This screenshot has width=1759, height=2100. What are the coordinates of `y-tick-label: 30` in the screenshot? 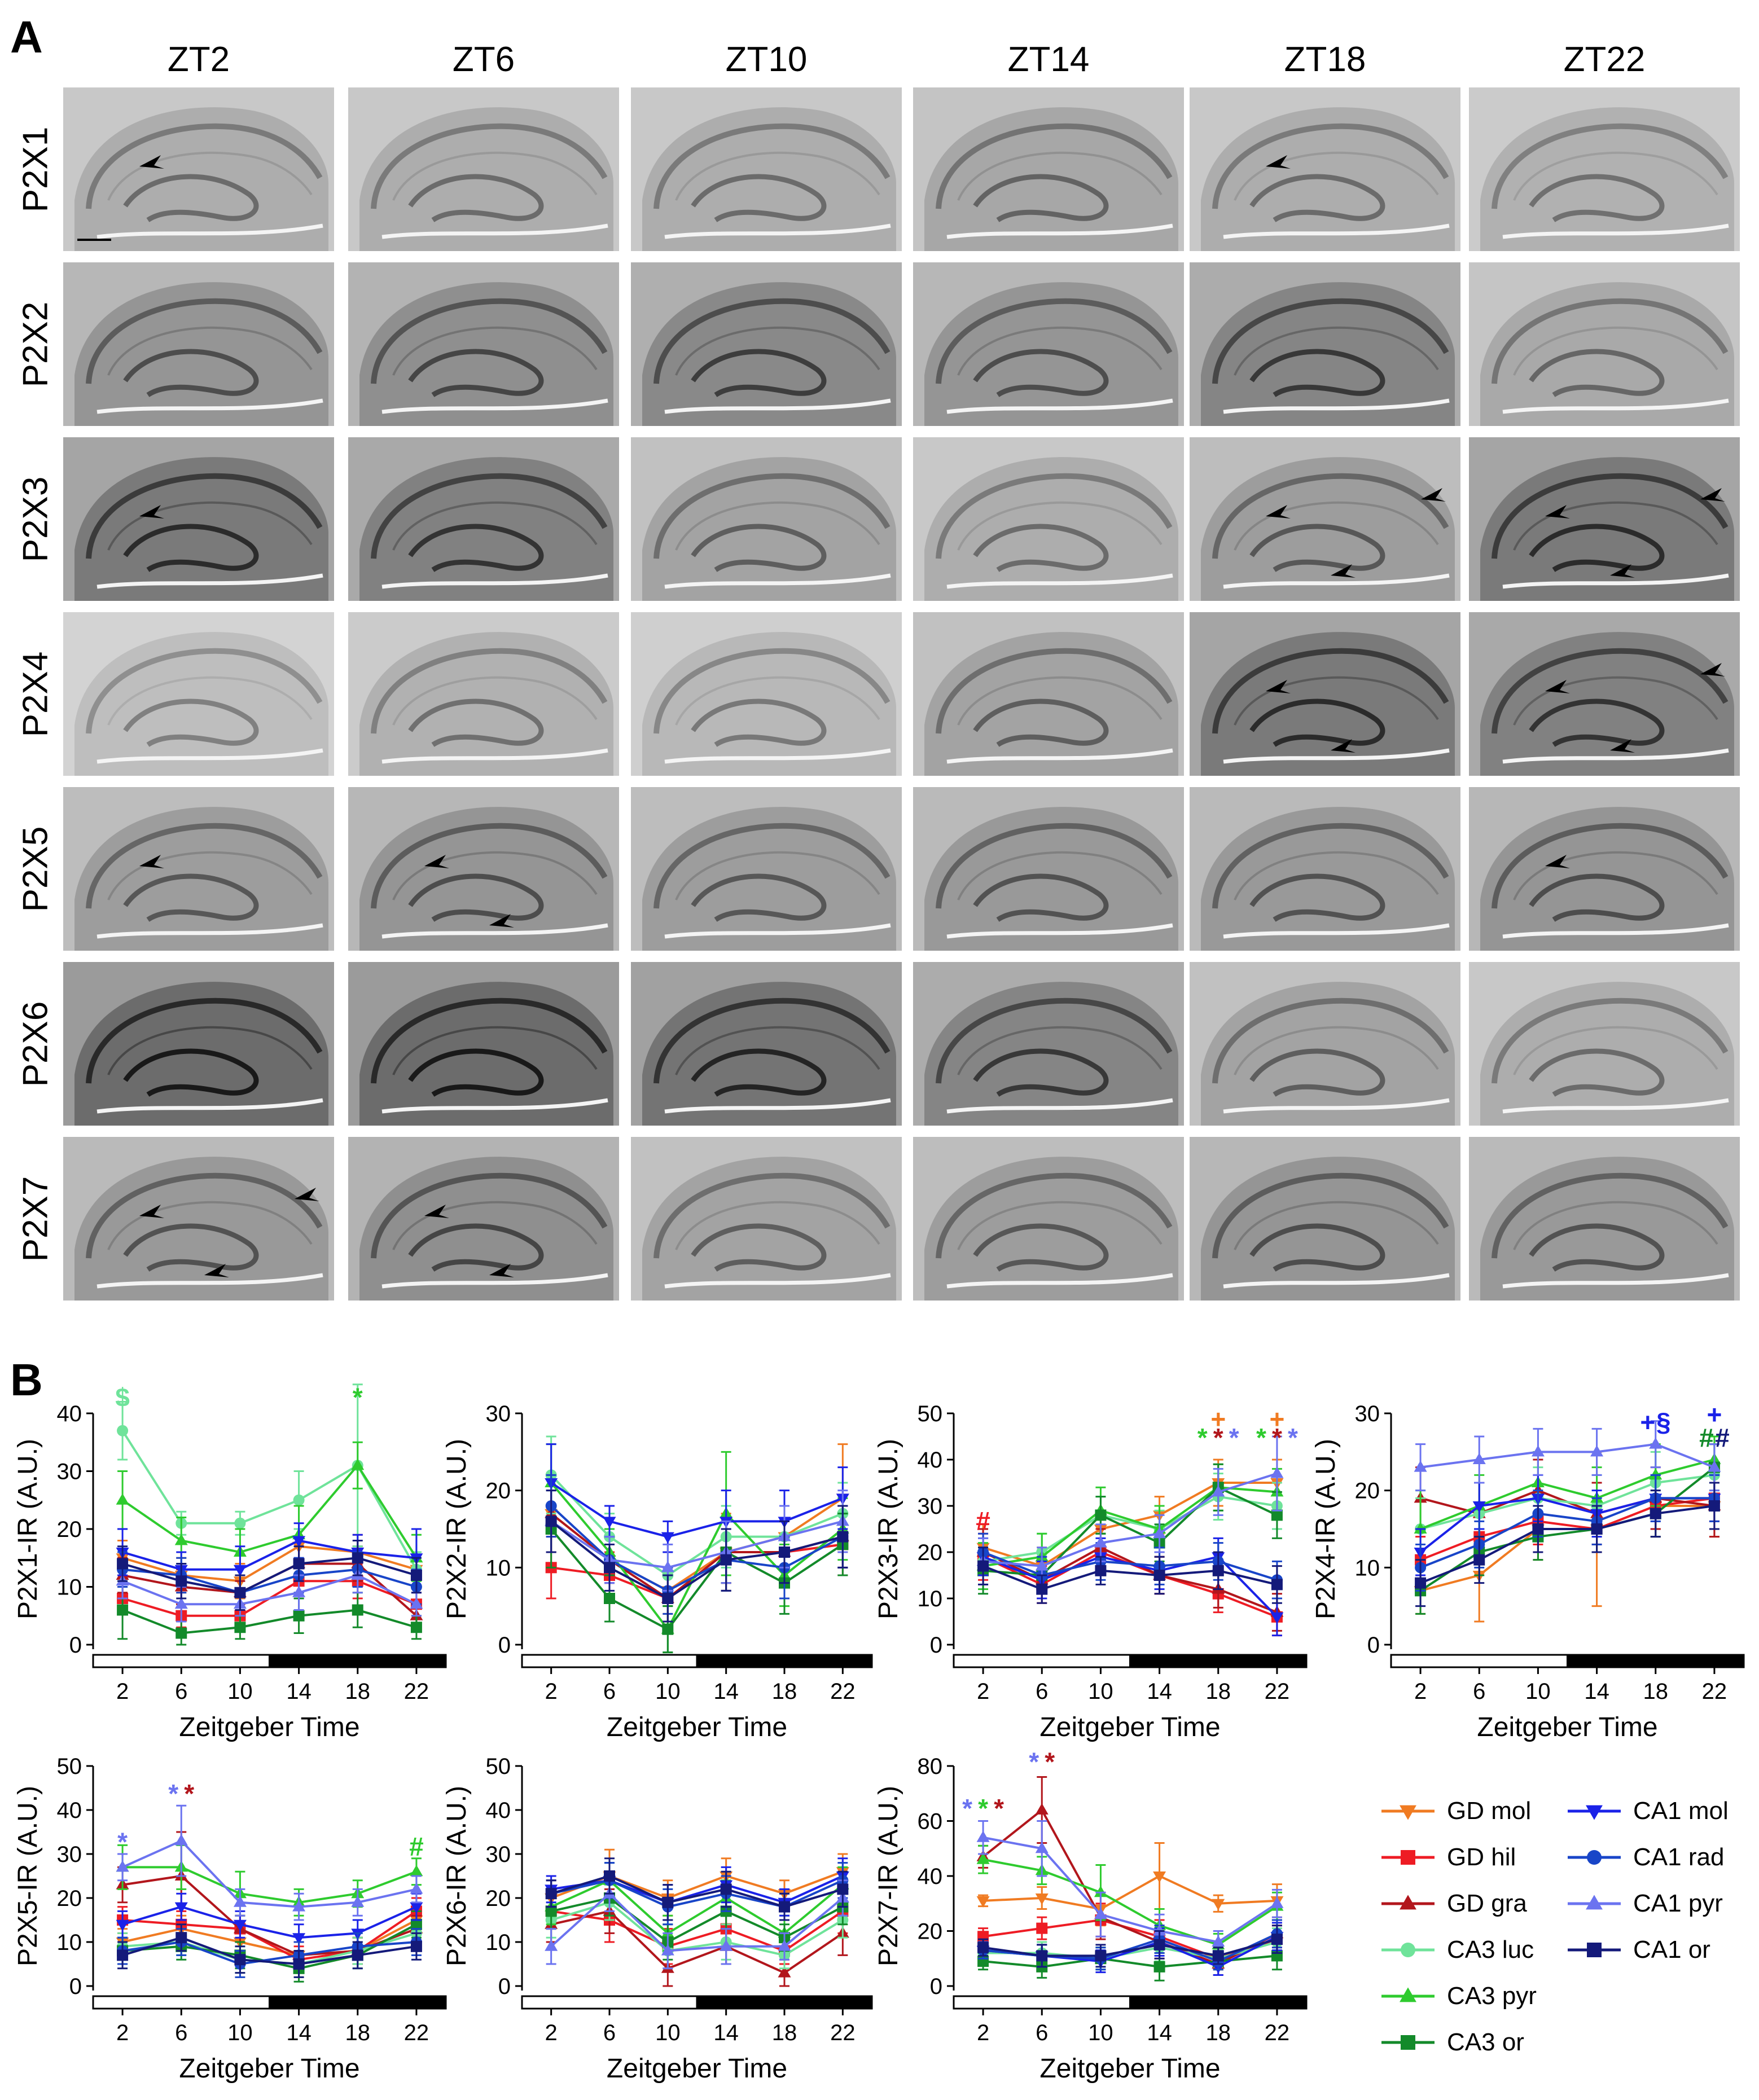 It's located at (69, 1854).